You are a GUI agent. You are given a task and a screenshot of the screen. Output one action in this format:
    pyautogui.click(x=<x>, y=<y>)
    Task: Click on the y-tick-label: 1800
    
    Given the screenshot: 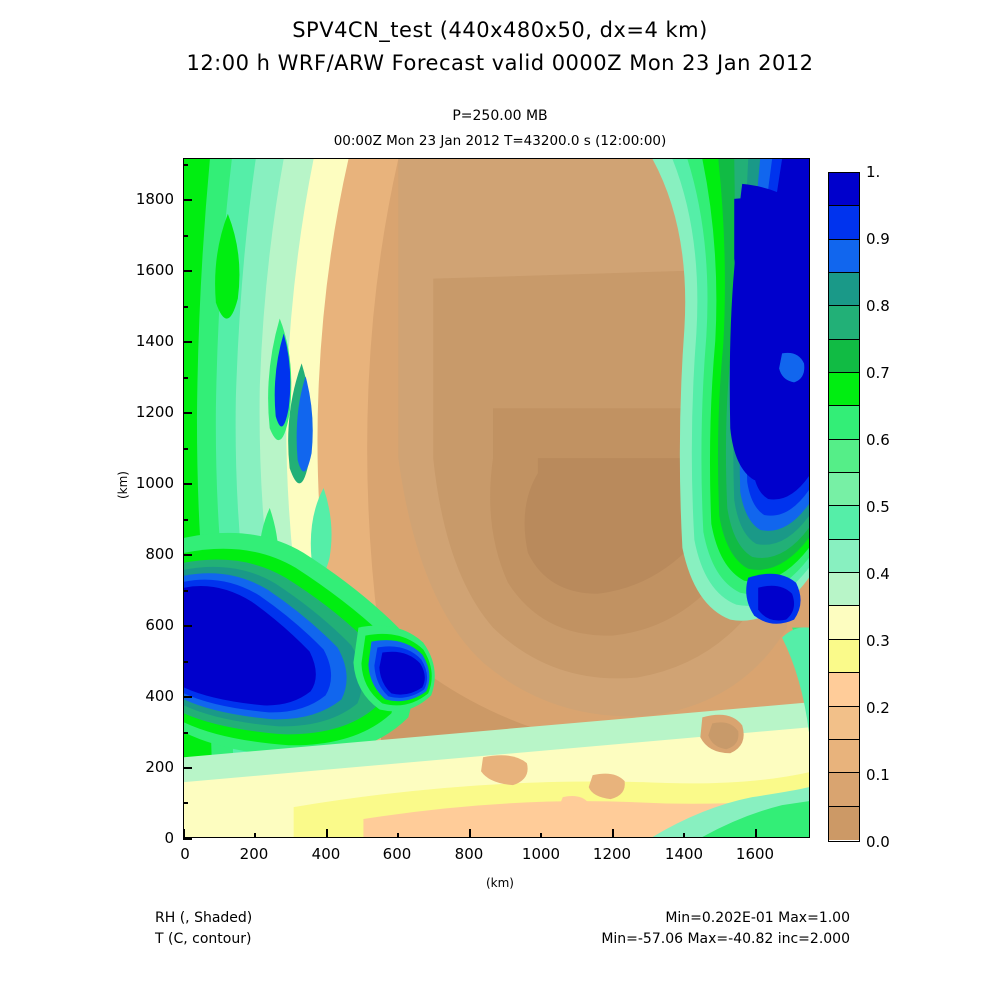 What is the action you would take?
    pyautogui.click(x=154, y=199)
    